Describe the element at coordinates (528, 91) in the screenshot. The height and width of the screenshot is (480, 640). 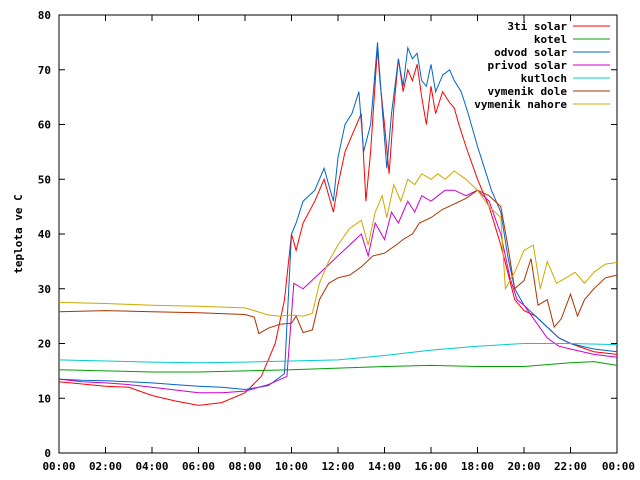
I see `legend-label: vymenik dole` at that location.